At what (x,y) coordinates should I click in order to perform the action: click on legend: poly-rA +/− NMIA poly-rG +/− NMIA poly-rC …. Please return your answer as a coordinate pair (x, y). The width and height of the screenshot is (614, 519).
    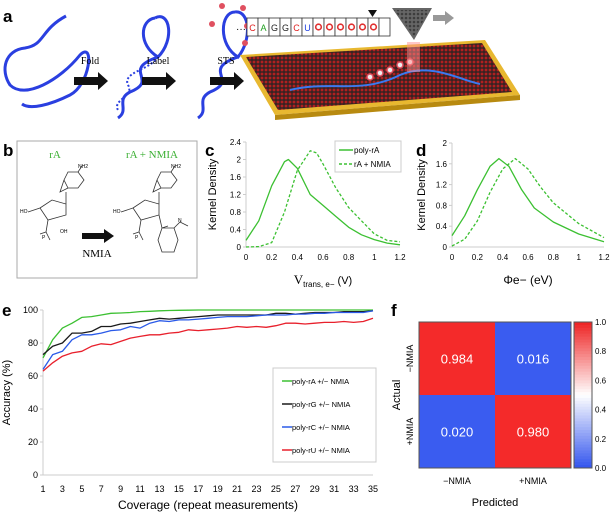
    Looking at the image, I should click on (324, 415).